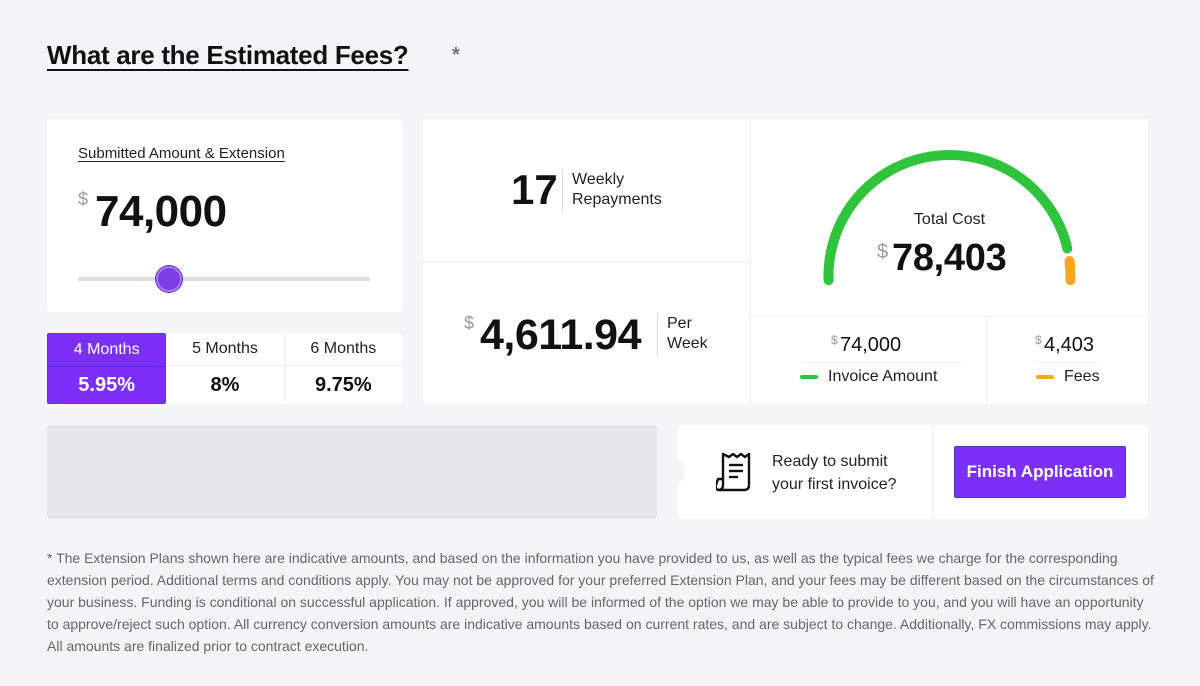 The width and height of the screenshot is (1200, 686). I want to click on repayments-card: 17 Weekly Repayments, so click(586, 190).